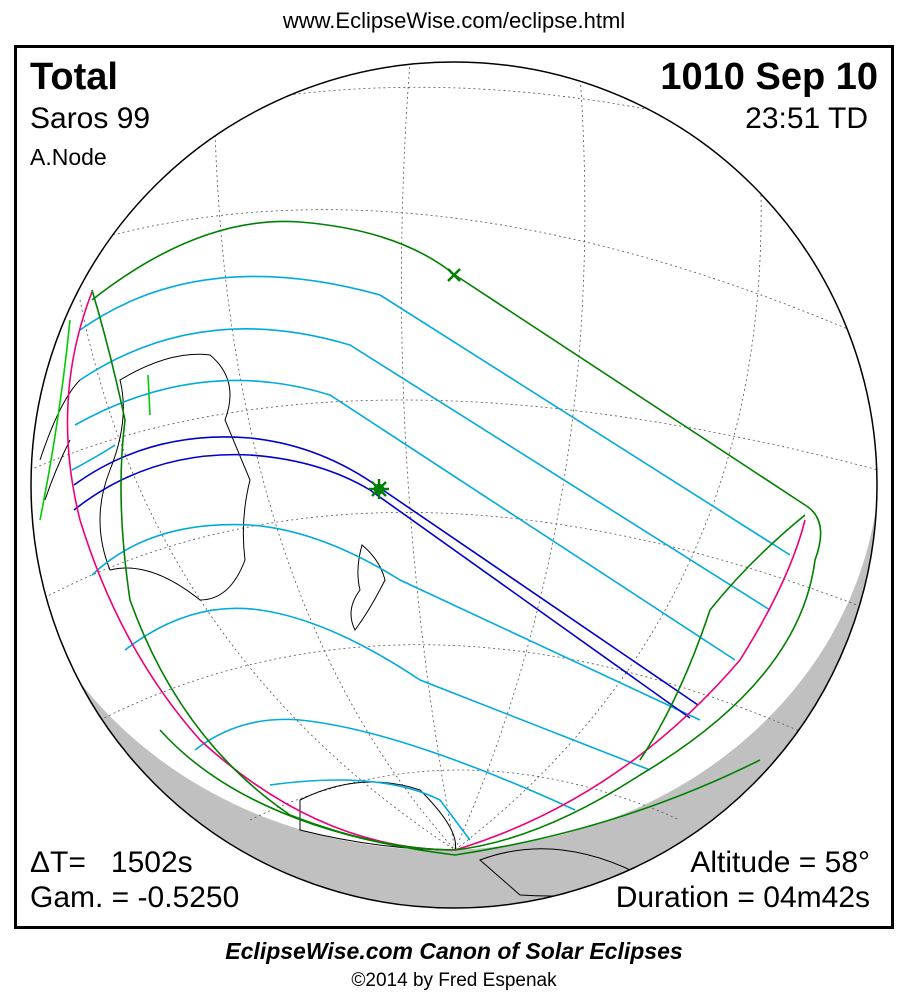 The image size is (908, 1004). What do you see at coordinates (68, 157) in the screenshot?
I see `node: A.Node` at bounding box center [68, 157].